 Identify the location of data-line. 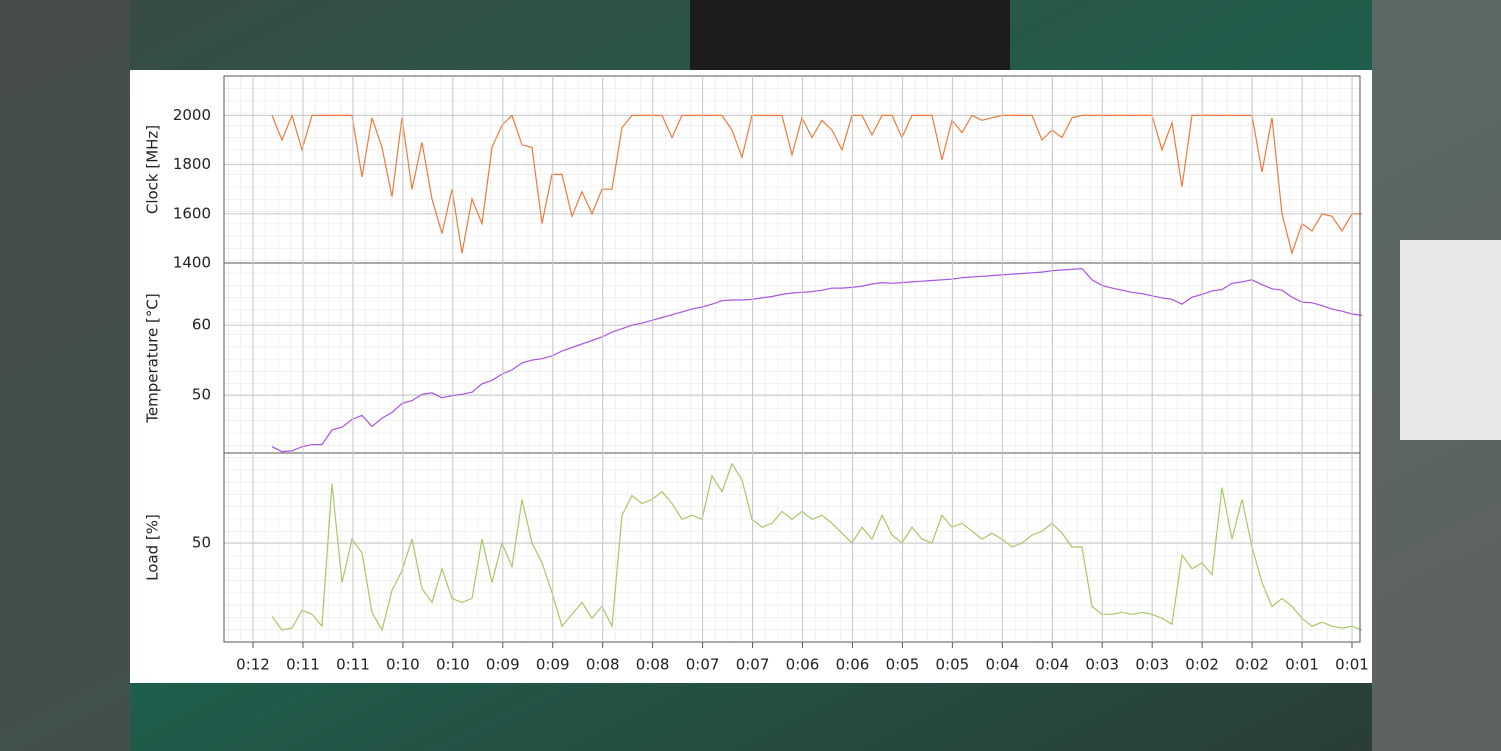
(816, 184).